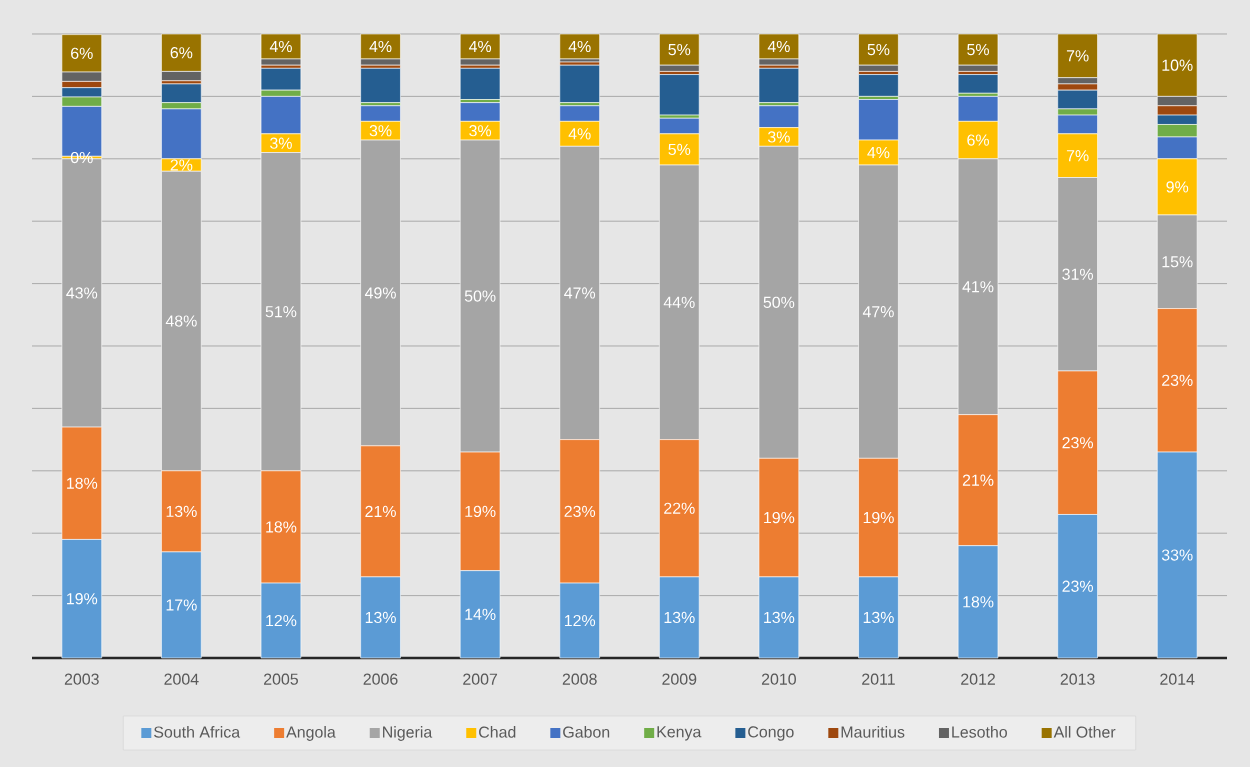  I want to click on x-tick-label: 2003, so click(81, 679).